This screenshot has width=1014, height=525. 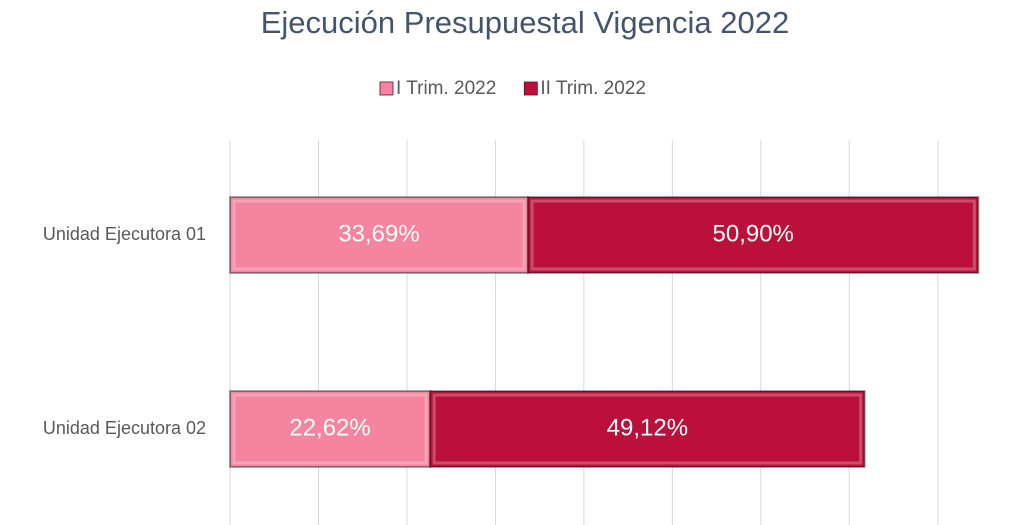 What do you see at coordinates (124, 428) in the screenshot?
I see `y-tick-label: Unidad Ejecutora 02` at bounding box center [124, 428].